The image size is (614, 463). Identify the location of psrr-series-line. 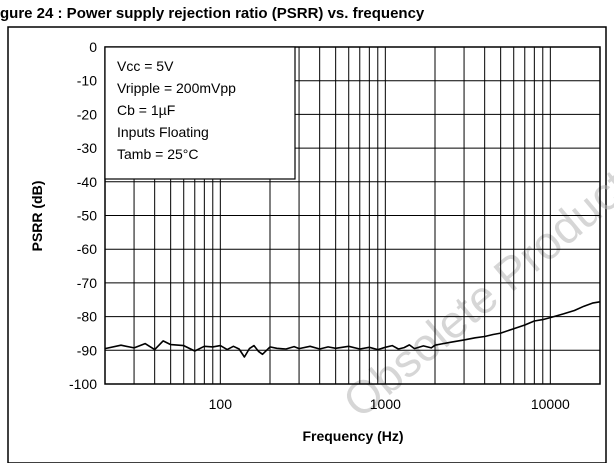
(352, 329).